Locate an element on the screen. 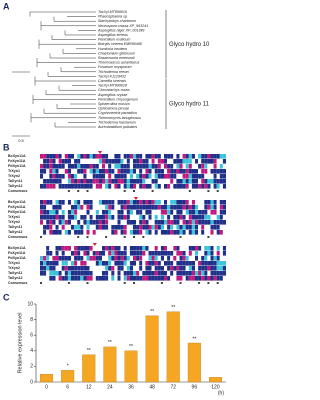 This screenshot has height=400, width=320. leaf-label: Fusarium oxysporum is located at coordinates (115, 67).